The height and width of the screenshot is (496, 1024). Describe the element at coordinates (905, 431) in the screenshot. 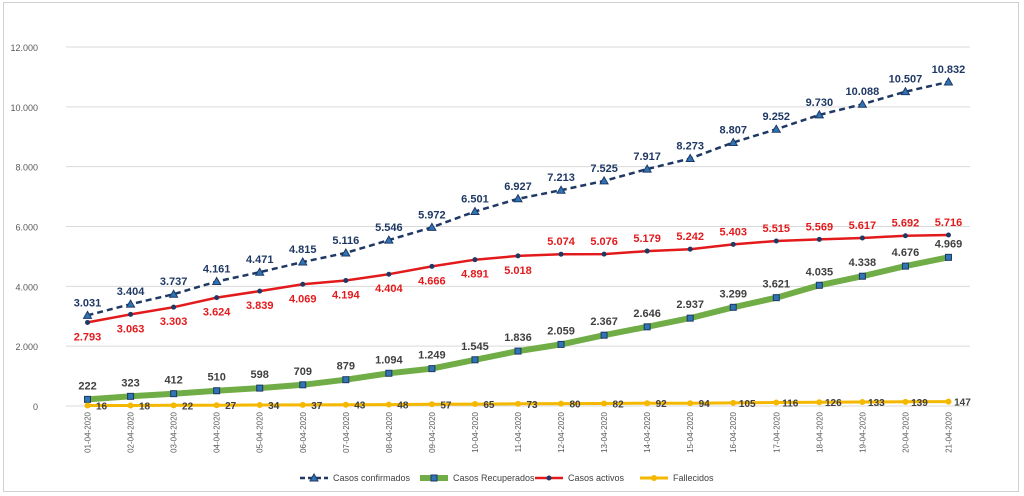

I see `x-tick-label: 20-04-2020` at that location.